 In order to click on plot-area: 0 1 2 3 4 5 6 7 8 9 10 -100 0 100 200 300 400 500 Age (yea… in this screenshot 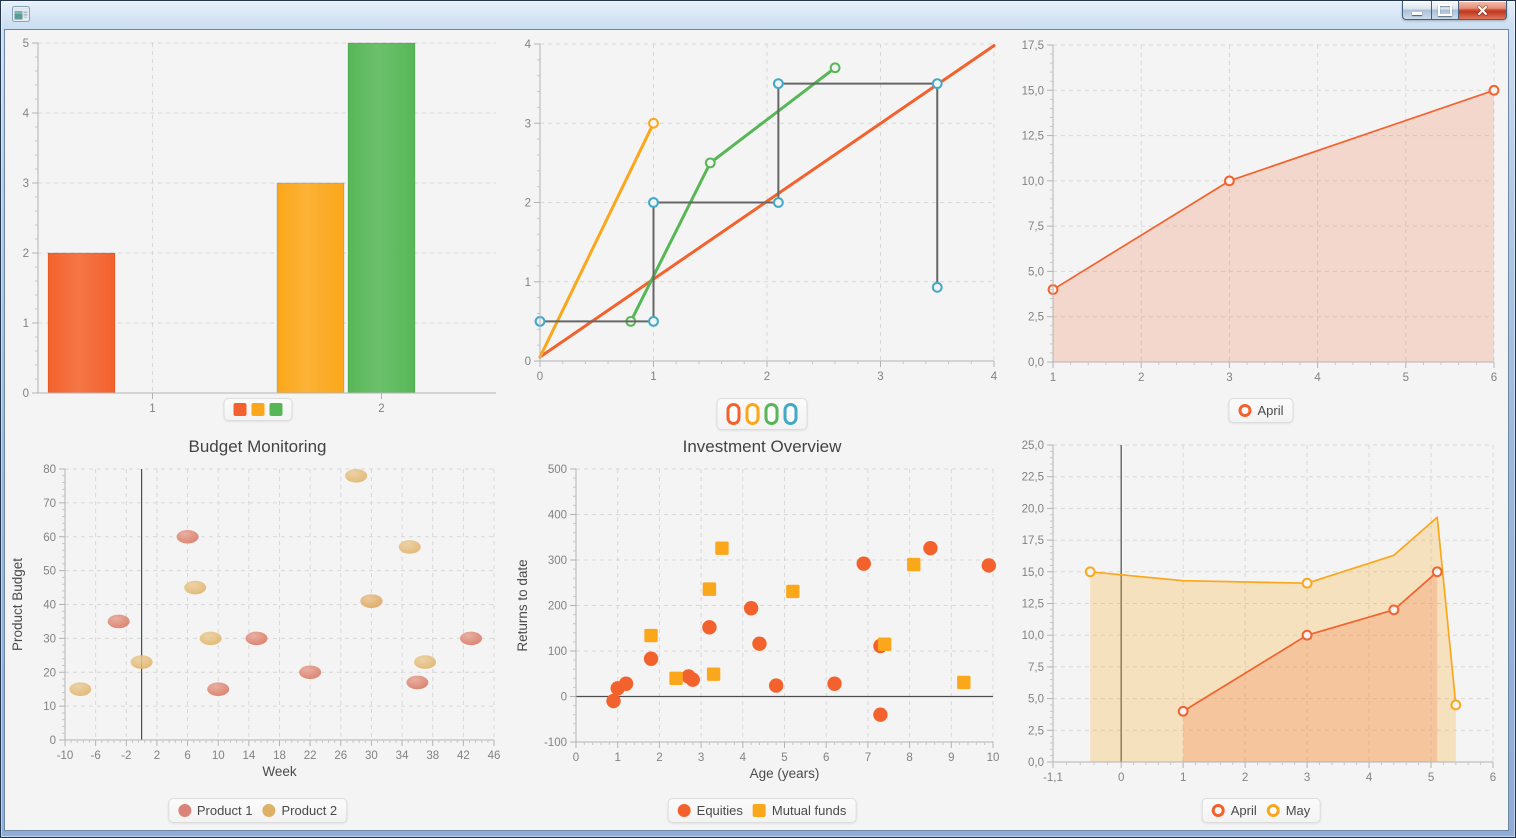, I will do `click(757, 622)`.